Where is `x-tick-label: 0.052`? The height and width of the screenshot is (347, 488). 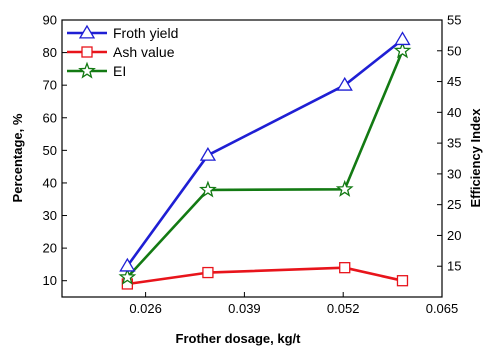
x-tick-label: 0.052 is located at coordinates (343, 308).